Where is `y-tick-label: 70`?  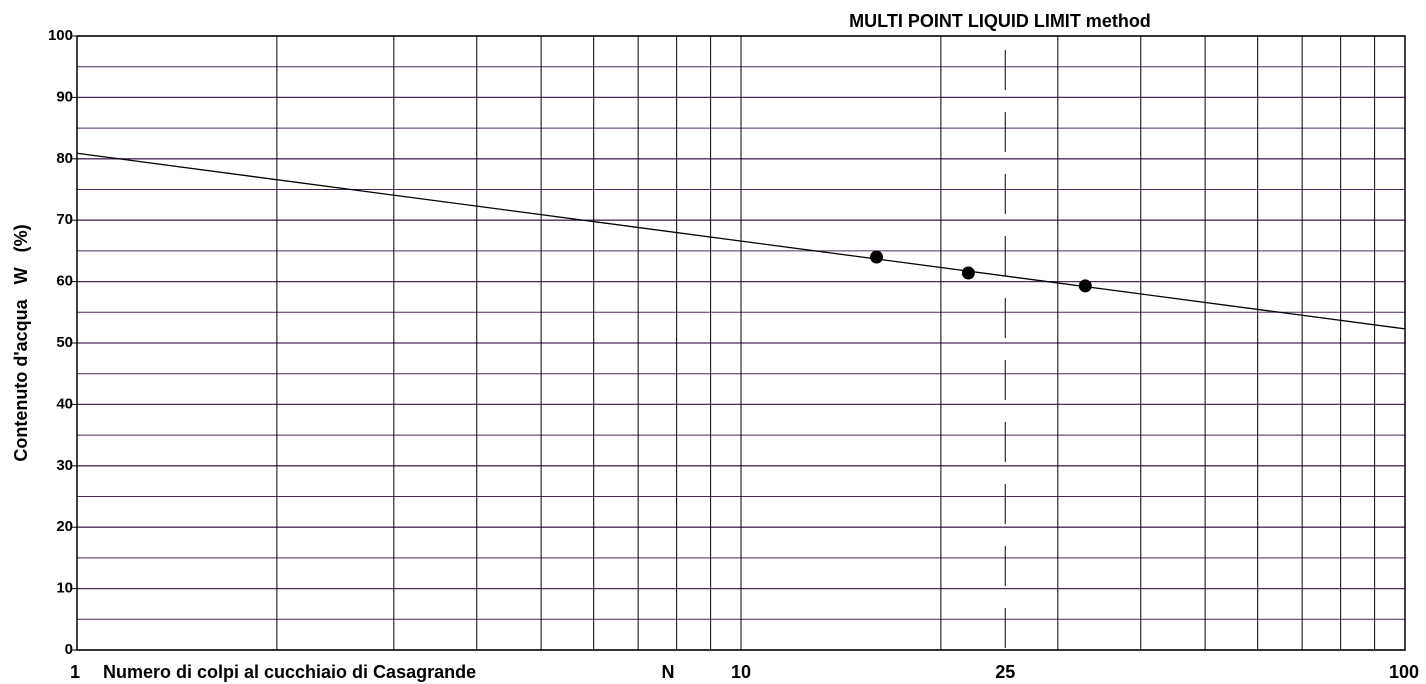 y-tick-label: 70 is located at coordinates (64, 219).